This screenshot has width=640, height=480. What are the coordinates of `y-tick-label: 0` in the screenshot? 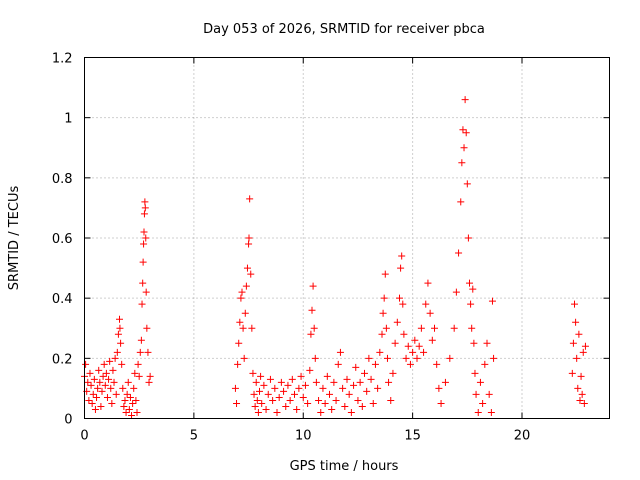 It's located at (68, 420).